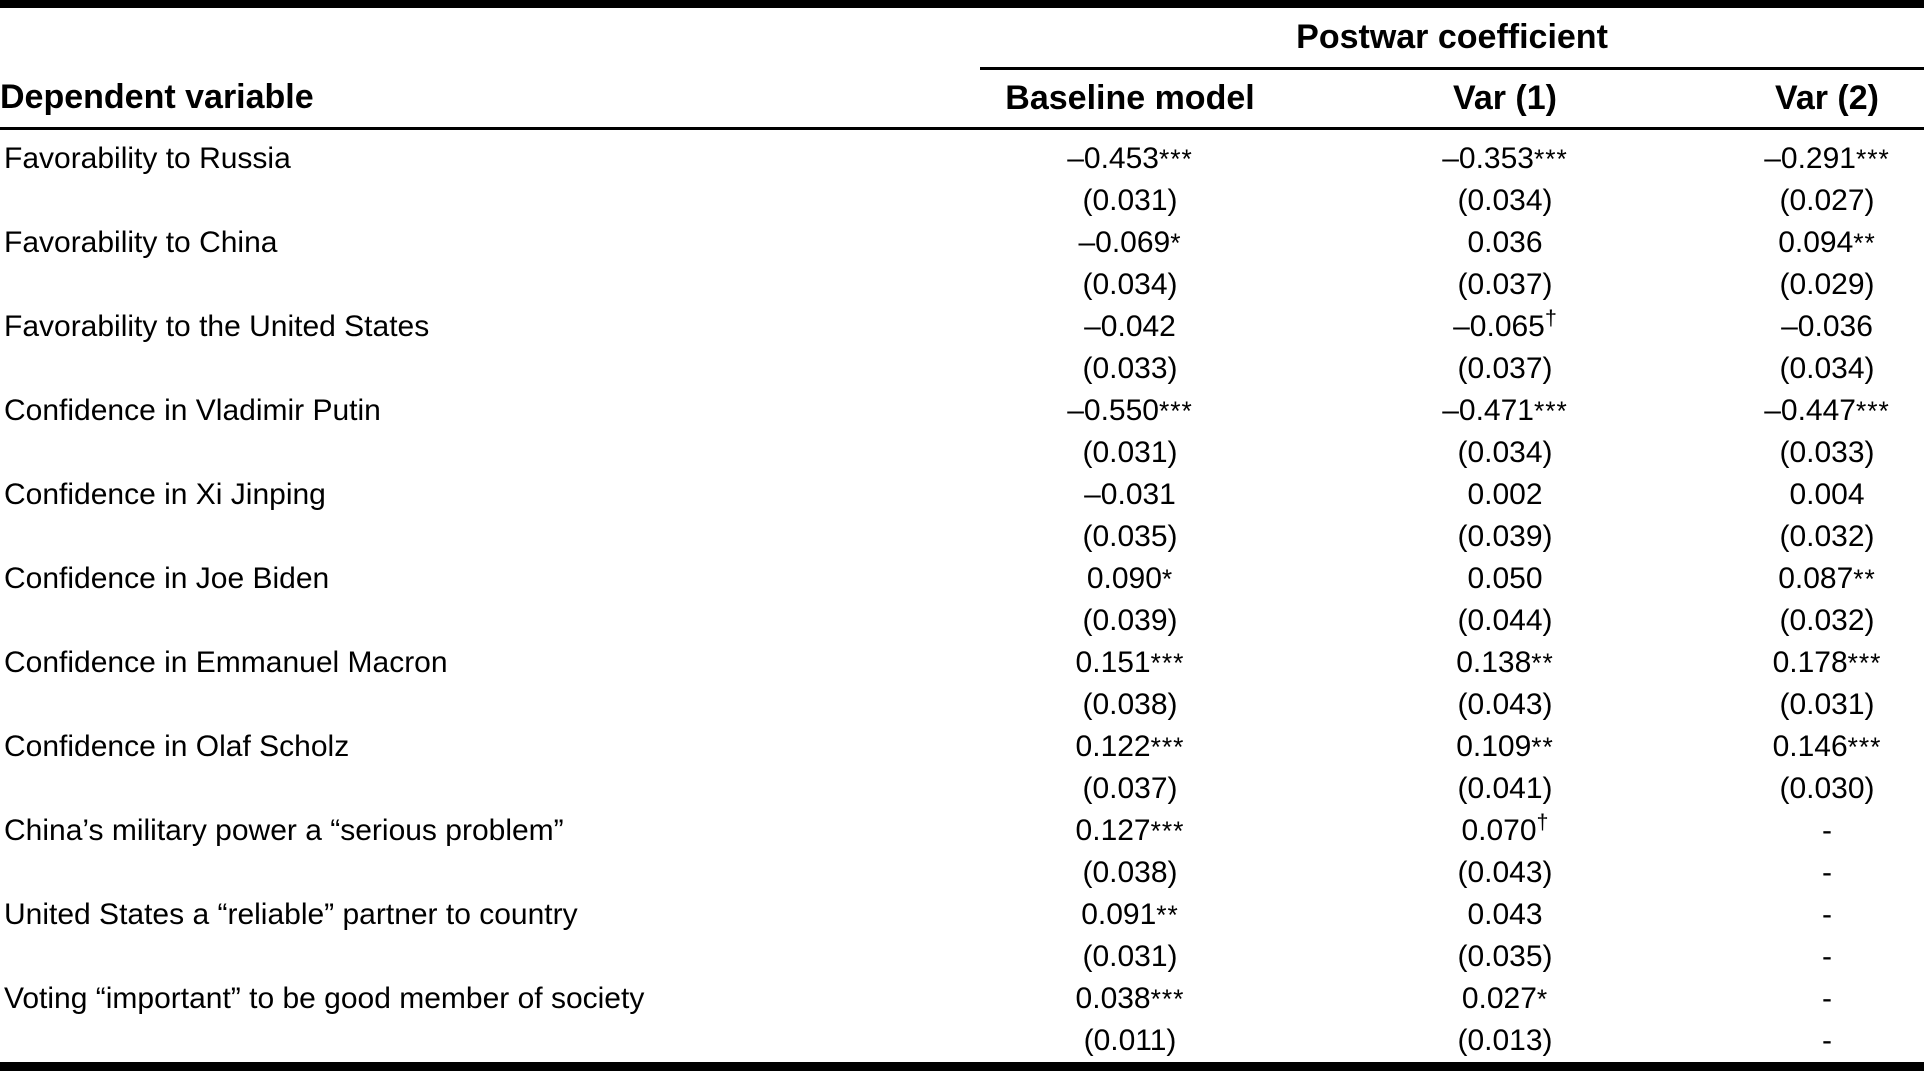 This screenshot has height=1080, width=1924. Describe the element at coordinates (1130, 936) in the screenshot. I see `coefficient-cell: 0.091** (0.031)` at that location.